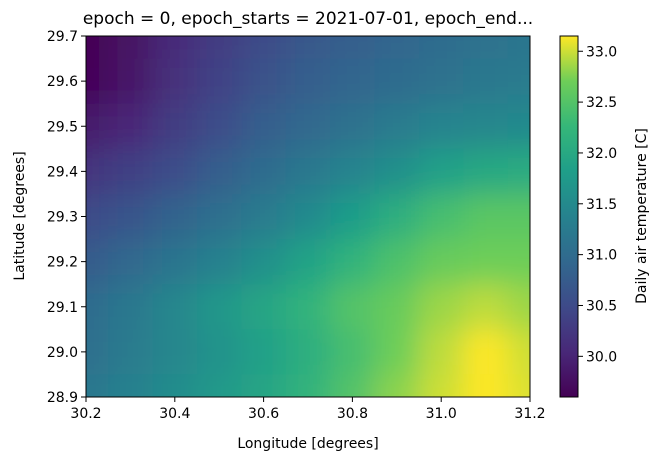 This screenshot has height=465, width=663. I want to click on x-tick-label: 30.6, so click(263, 414).